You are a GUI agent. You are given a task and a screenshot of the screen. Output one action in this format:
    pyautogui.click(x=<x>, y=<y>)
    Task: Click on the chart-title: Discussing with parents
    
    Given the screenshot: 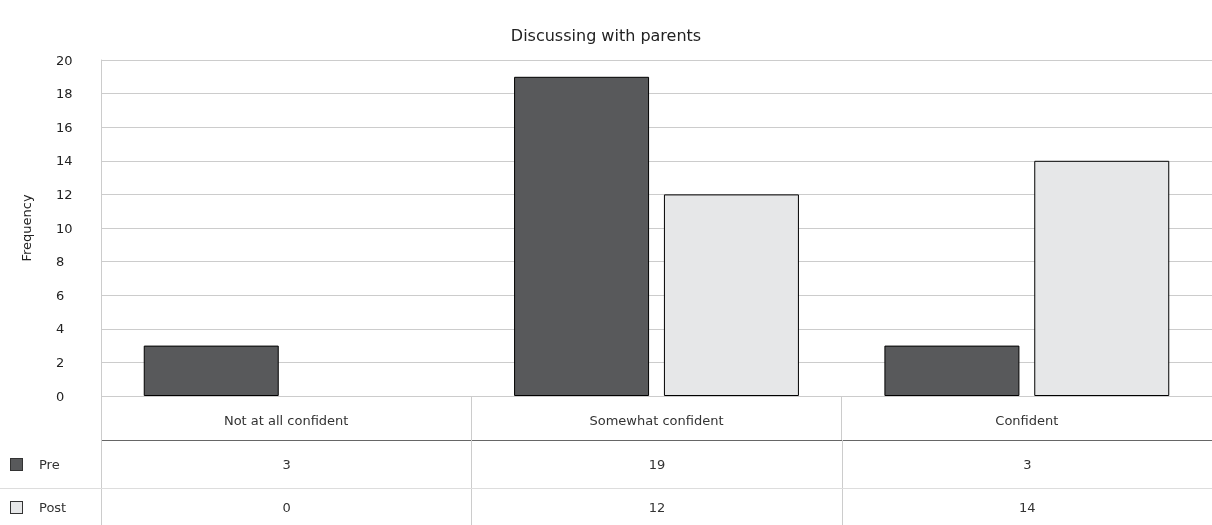 What is the action you would take?
    pyautogui.click(x=606, y=35)
    